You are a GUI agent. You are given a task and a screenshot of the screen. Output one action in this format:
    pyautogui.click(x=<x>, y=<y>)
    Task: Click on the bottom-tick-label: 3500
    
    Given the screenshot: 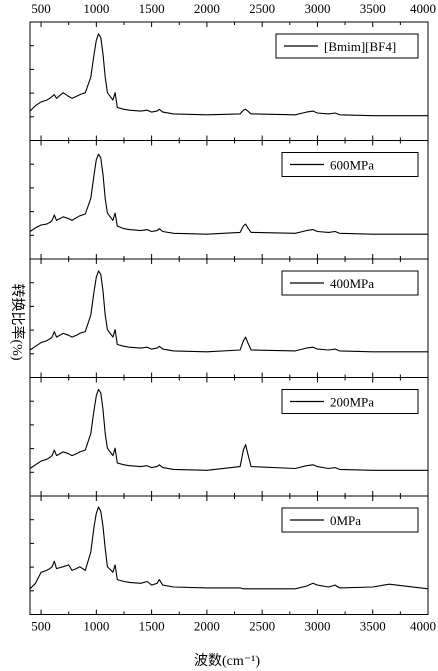 What is the action you would take?
    pyautogui.click(x=373, y=626)
    